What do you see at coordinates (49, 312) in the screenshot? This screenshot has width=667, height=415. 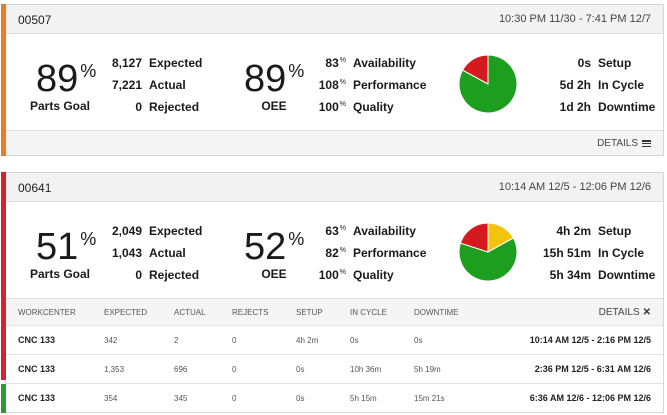 I see `col-workcenter: WORKCENTER` at bounding box center [49, 312].